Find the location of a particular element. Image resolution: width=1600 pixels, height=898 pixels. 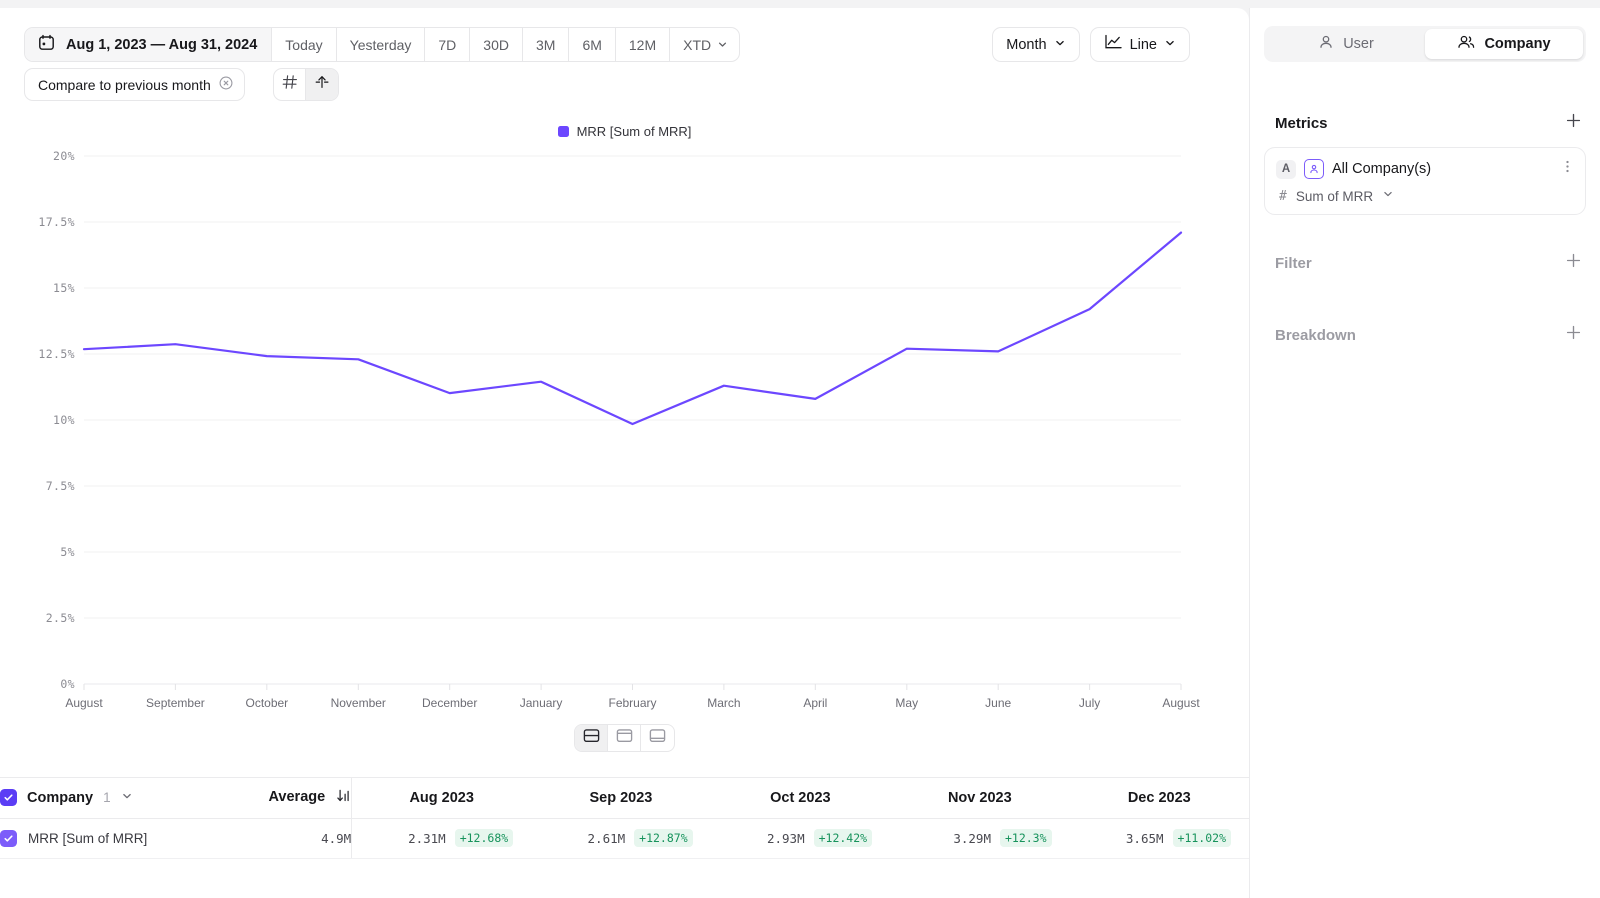

preset-30d-label: 30D is located at coordinates (496, 44).